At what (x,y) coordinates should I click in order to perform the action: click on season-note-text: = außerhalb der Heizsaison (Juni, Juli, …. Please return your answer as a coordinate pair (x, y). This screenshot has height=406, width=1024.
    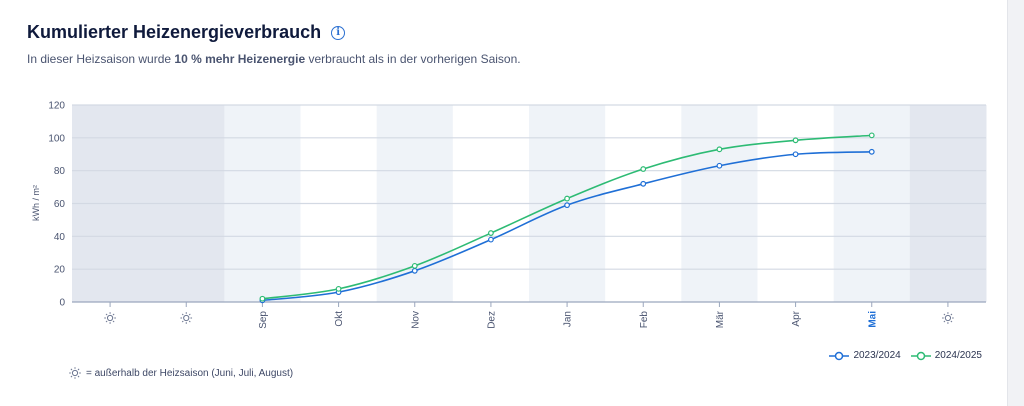
    Looking at the image, I should click on (190, 373).